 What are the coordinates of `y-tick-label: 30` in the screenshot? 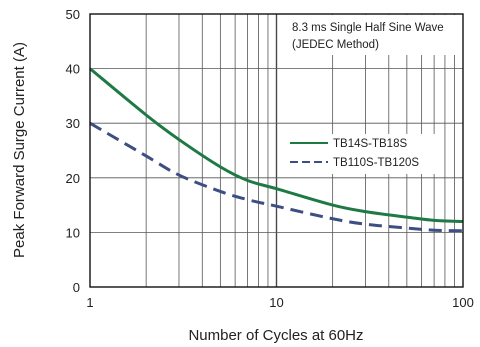 It's located at (73, 123).